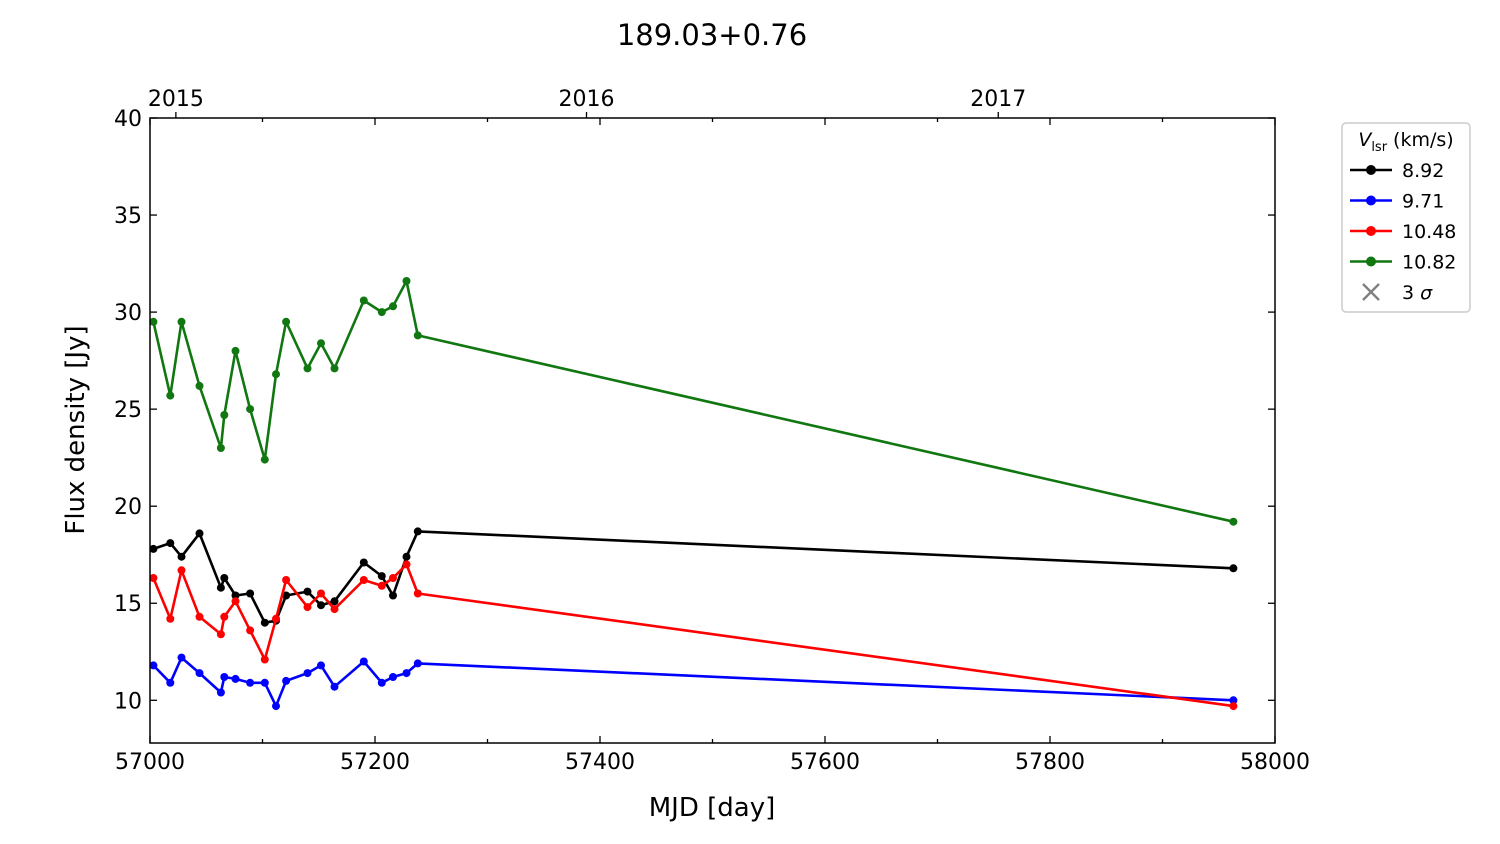  What do you see at coordinates (998, 99) in the screenshot?
I see `top-tick-label: 2017` at bounding box center [998, 99].